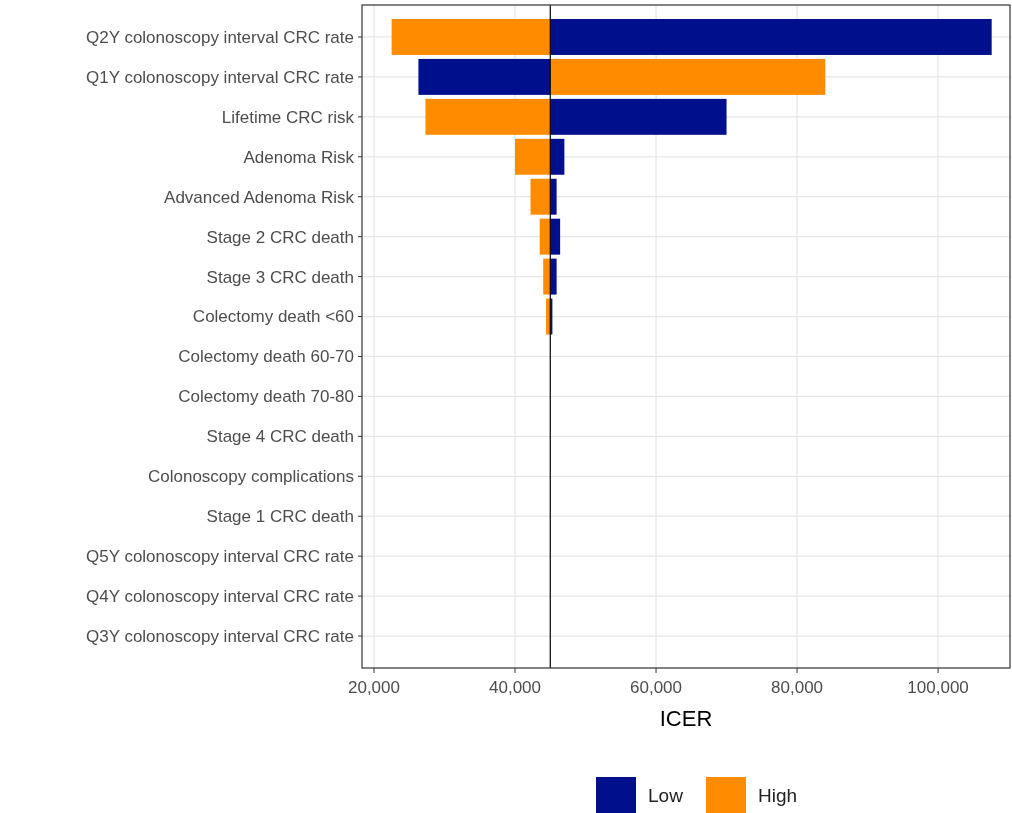 The height and width of the screenshot is (813, 1012). Describe the element at coordinates (686, 718) in the screenshot. I see `x-axis-title: ICER` at that location.